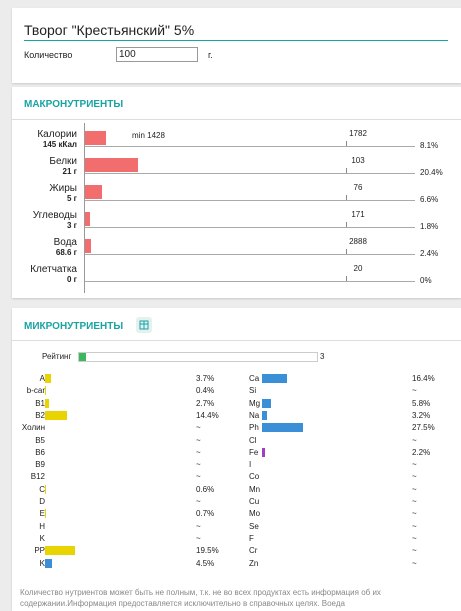 The image size is (461, 611). What do you see at coordinates (205, 391) in the screenshot?
I see `micro-percent: 0.4%` at bounding box center [205, 391].